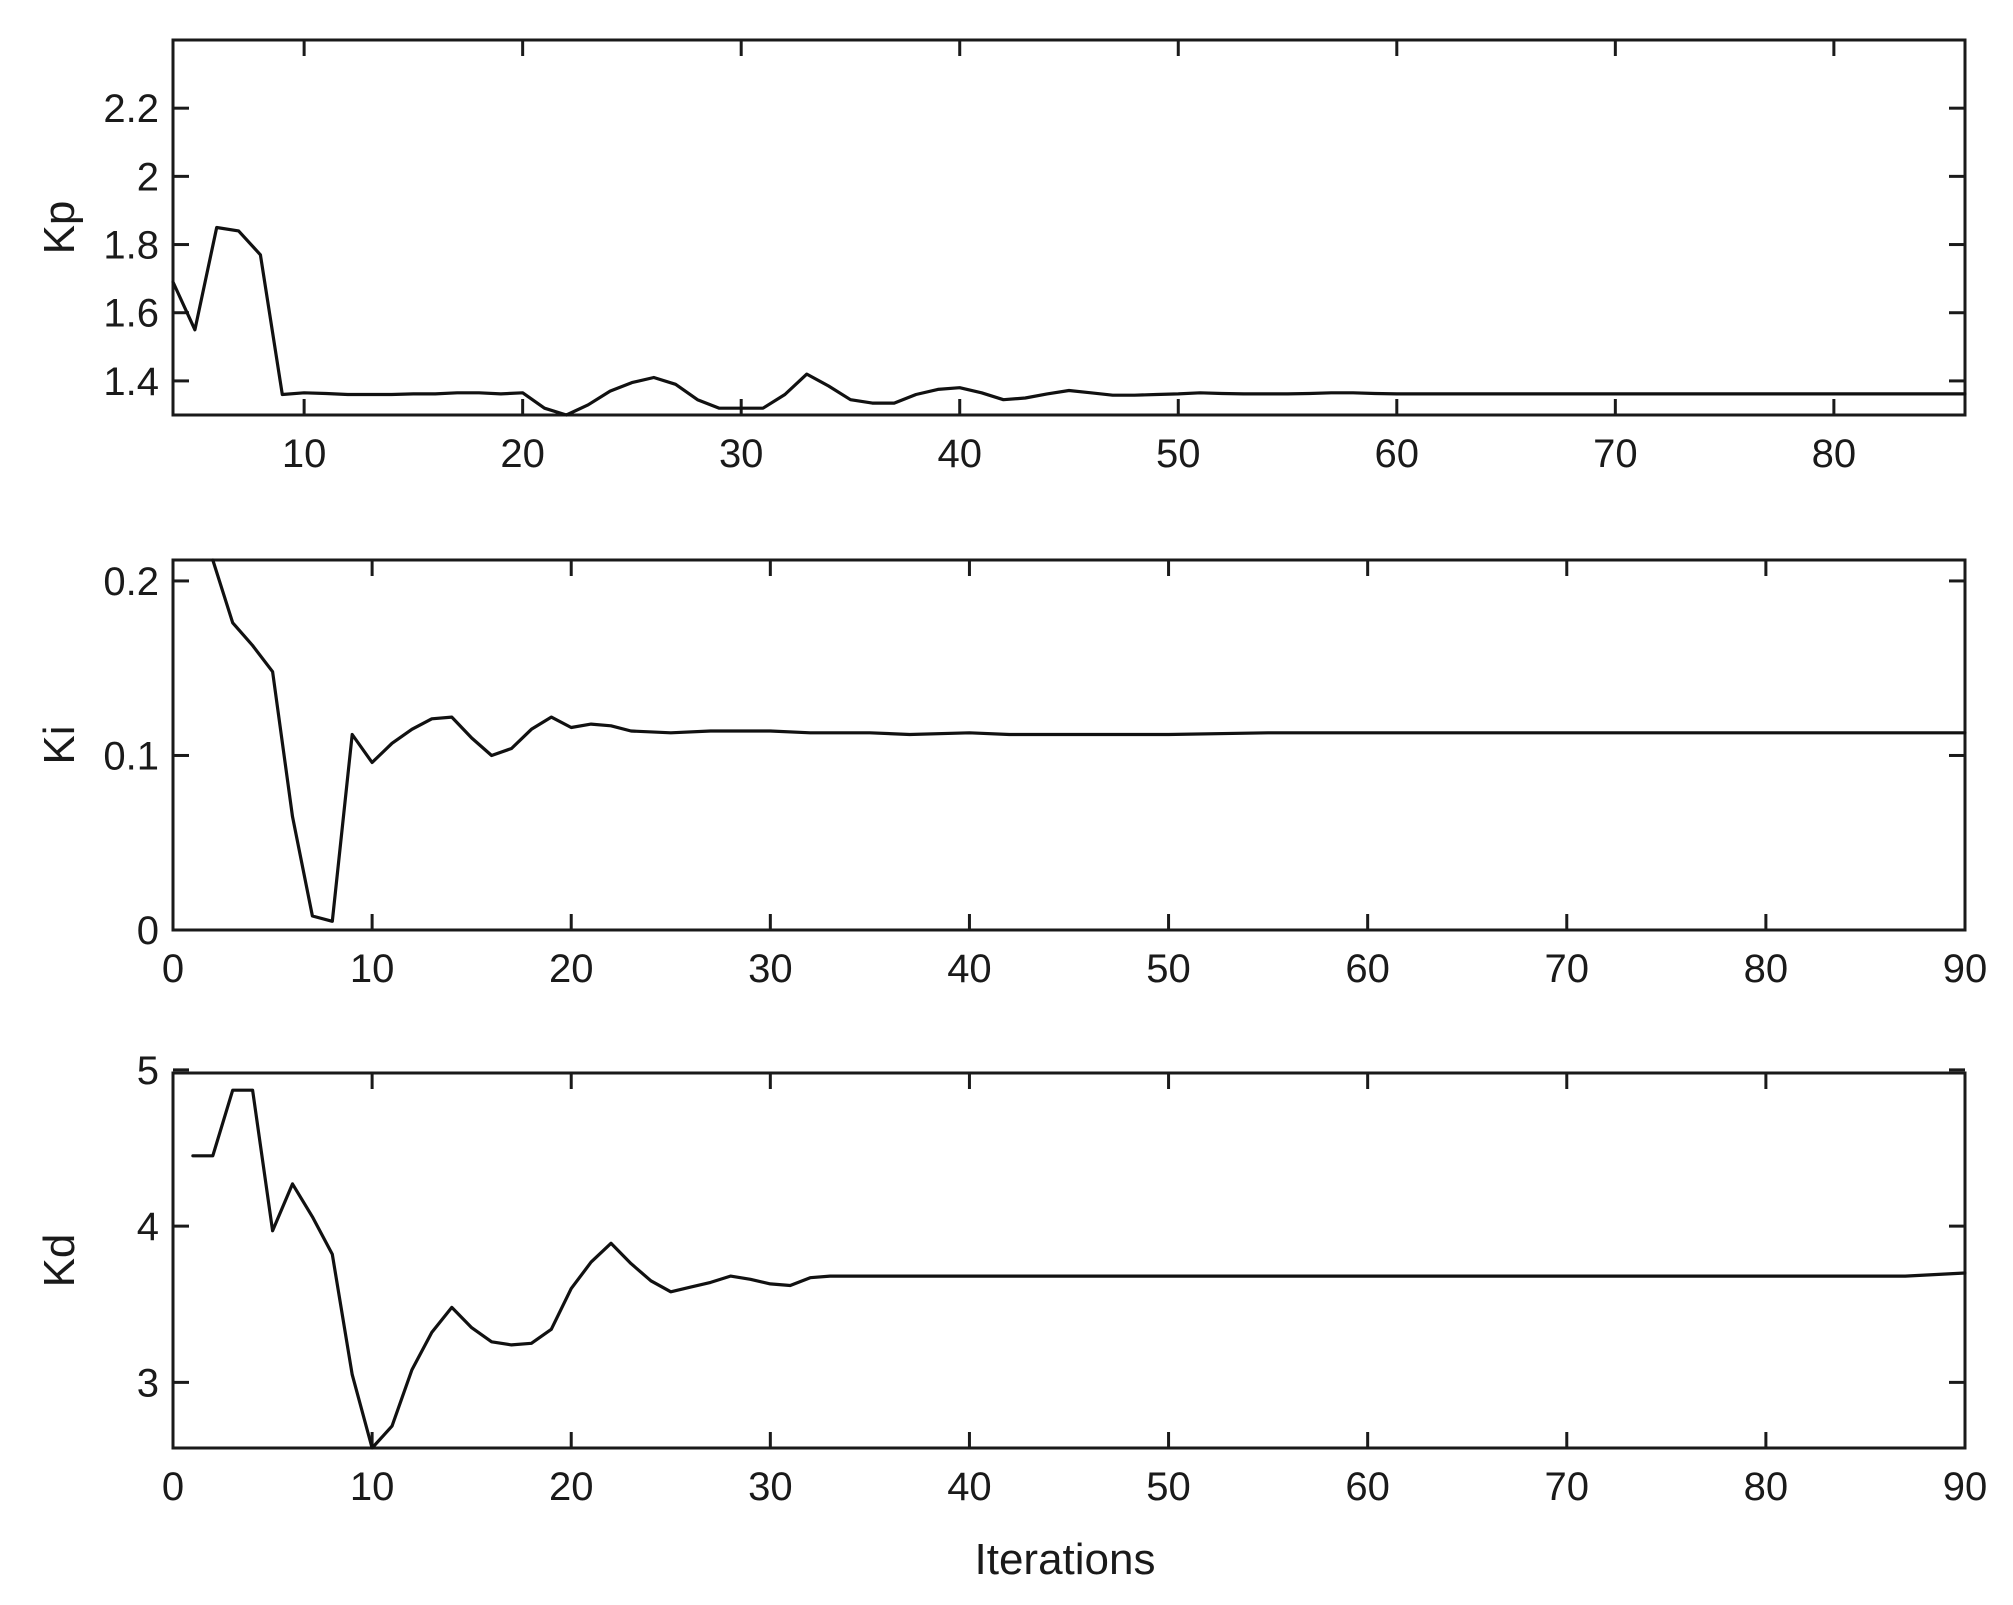  What do you see at coordinates (131, 756) in the screenshot?
I see `ki-y-tick-label: 0.1` at bounding box center [131, 756].